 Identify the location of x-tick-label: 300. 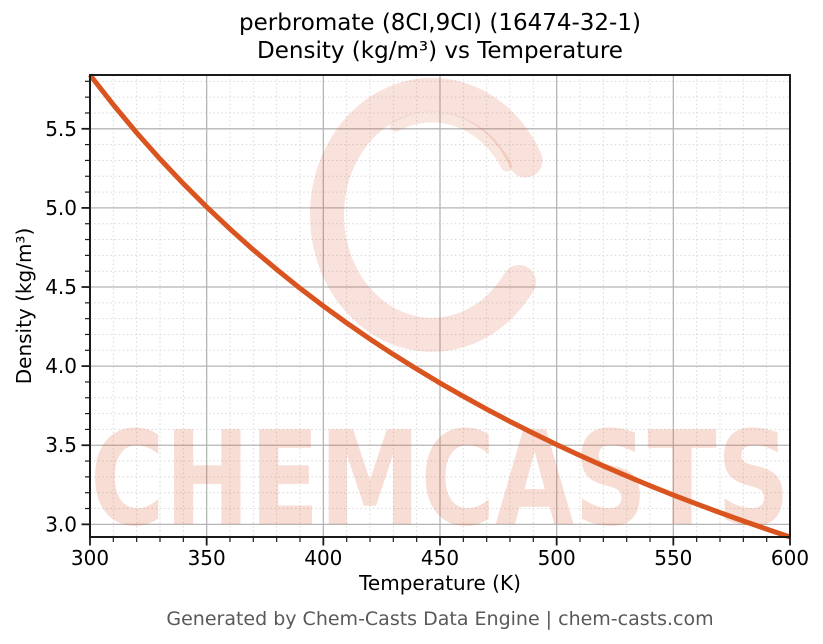
(90, 558).